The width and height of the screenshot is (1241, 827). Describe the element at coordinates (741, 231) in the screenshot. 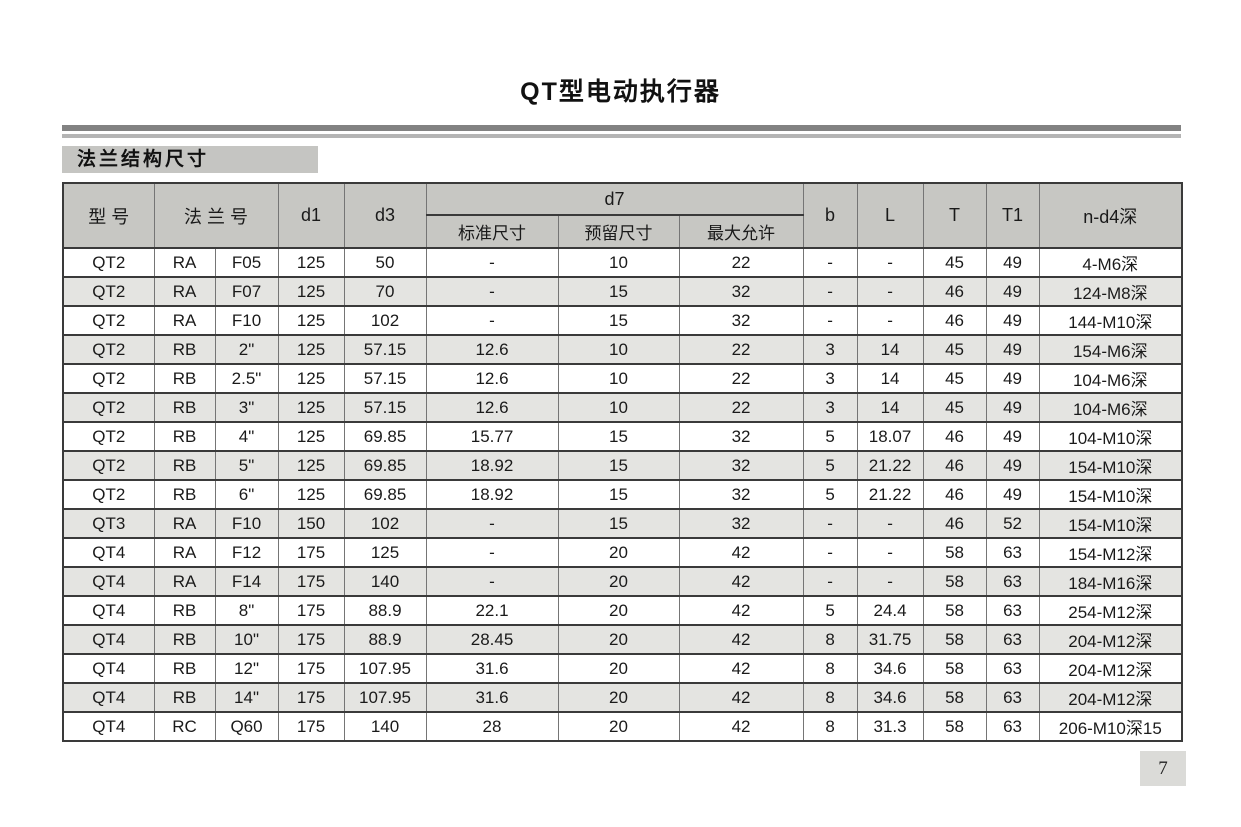

I see `col-header-d7-max: 最大允许` at that location.